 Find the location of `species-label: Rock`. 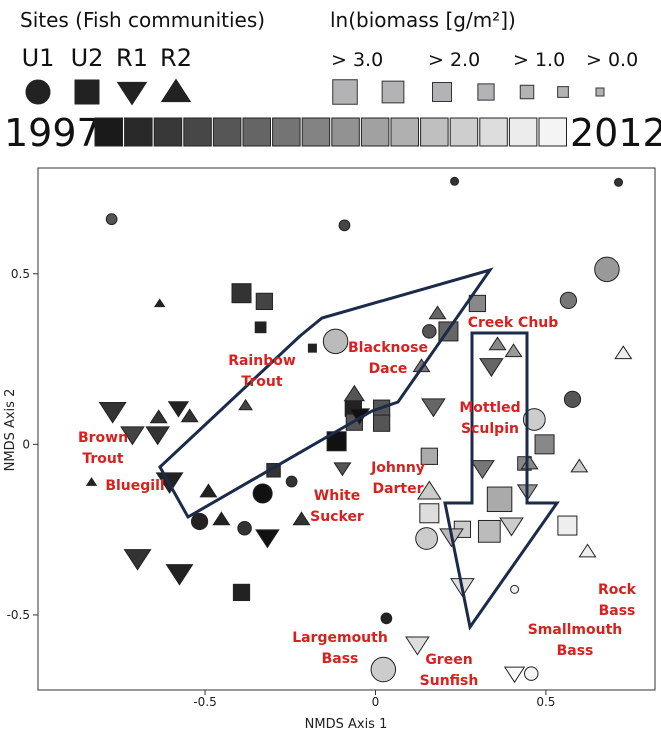

species-label: Rock is located at coordinates (617, 590).